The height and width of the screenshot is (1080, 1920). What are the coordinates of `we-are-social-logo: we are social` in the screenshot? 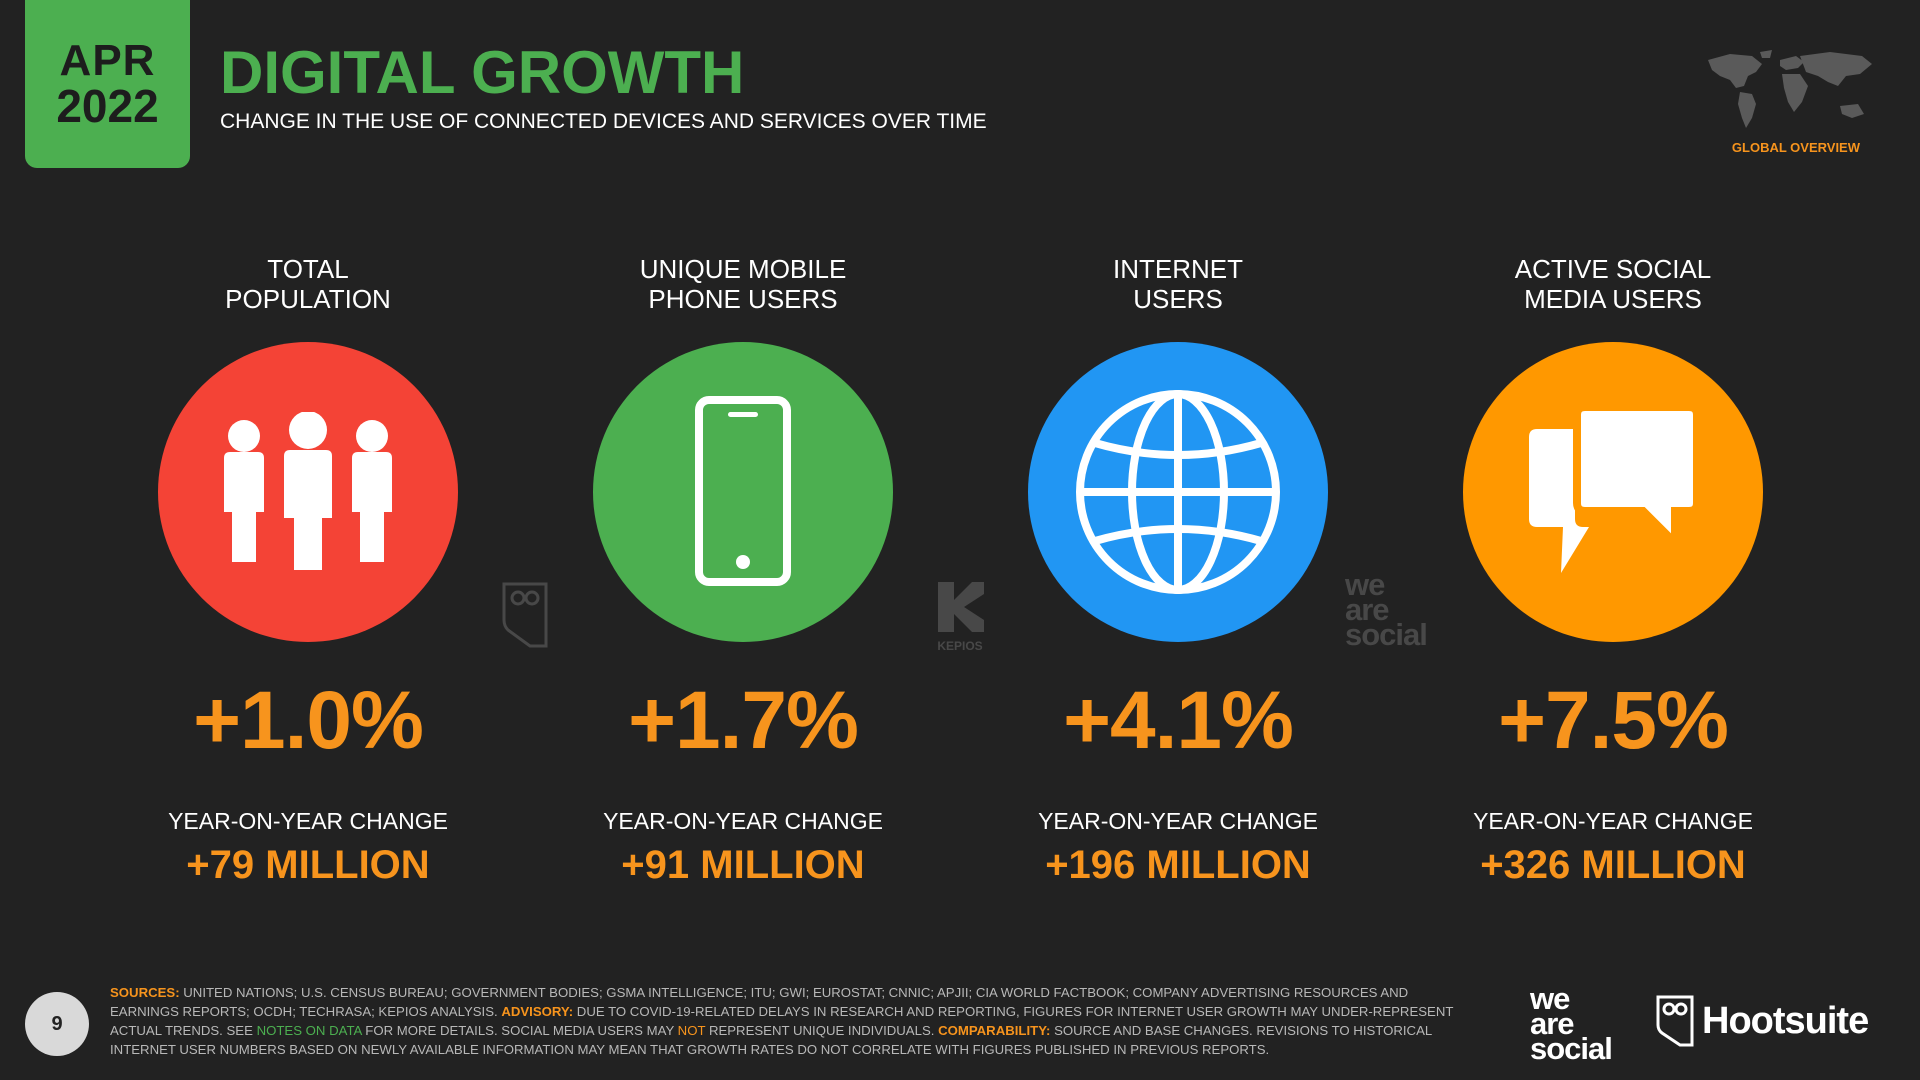 It's located at (1571, 1023).